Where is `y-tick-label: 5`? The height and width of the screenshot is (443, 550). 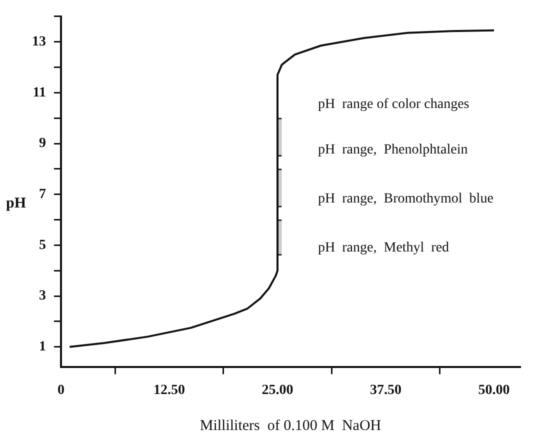 y-tick-label: 5 is located at coordinates (42, 245).